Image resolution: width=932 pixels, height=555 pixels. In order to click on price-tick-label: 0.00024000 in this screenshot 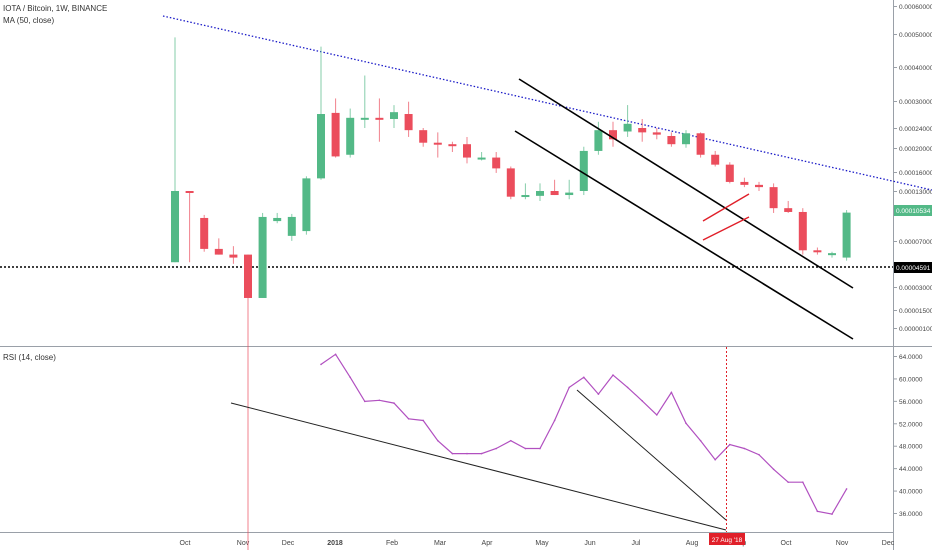, I will do `click(915, 129)`.